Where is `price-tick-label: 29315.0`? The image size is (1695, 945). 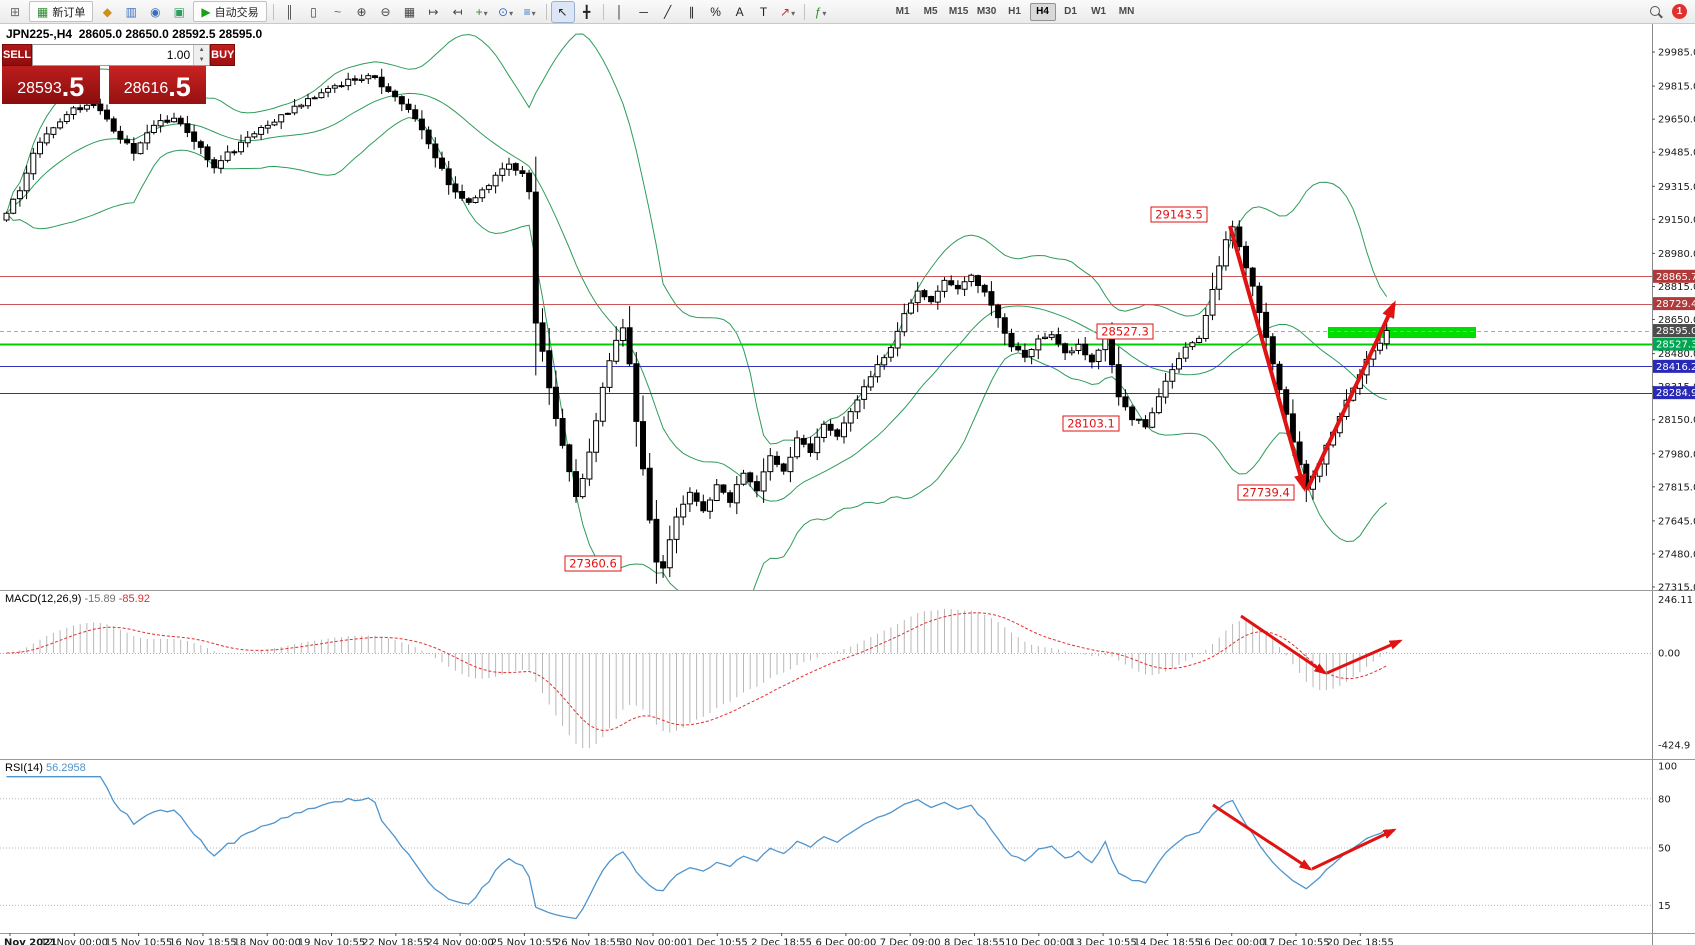
price-tick-label: 29315.0 is located at coordinates (1676, 187).